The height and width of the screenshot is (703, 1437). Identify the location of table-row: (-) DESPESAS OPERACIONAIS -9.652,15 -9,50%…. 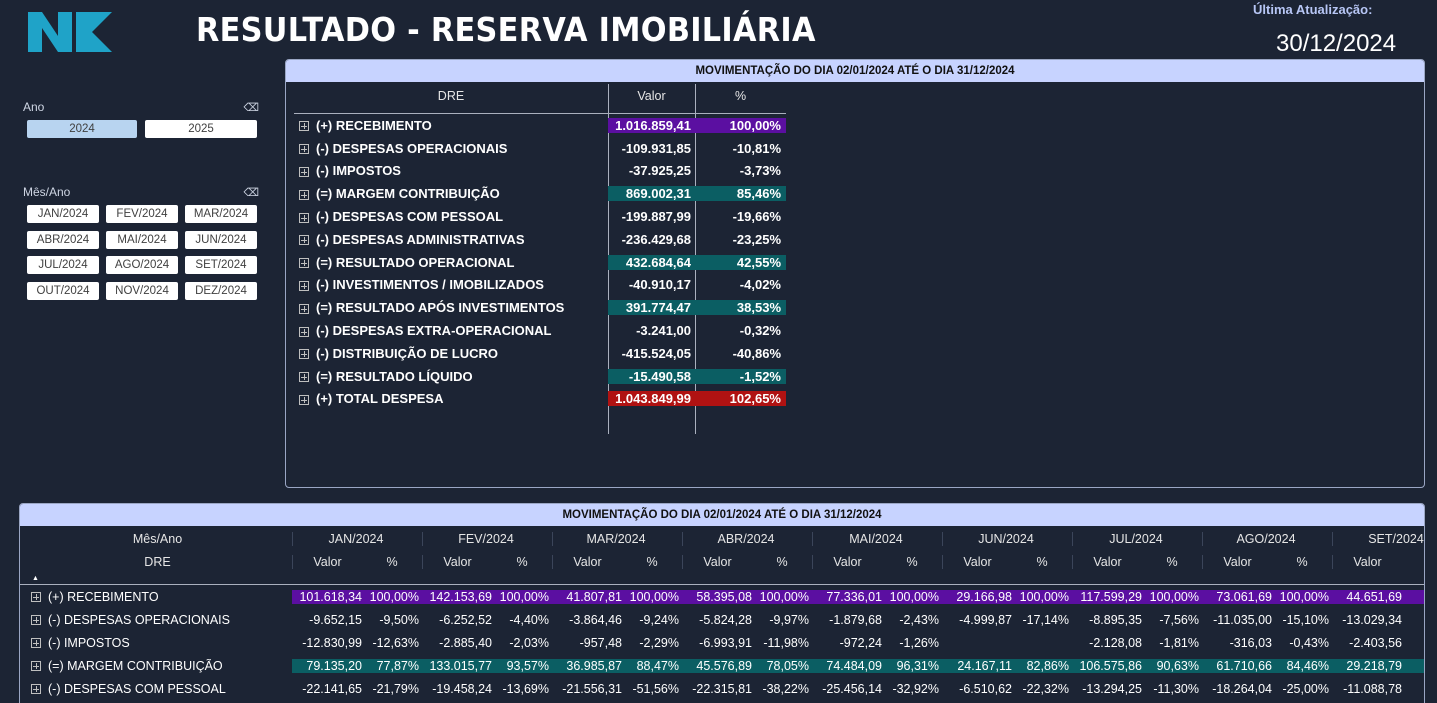
(722, 619).